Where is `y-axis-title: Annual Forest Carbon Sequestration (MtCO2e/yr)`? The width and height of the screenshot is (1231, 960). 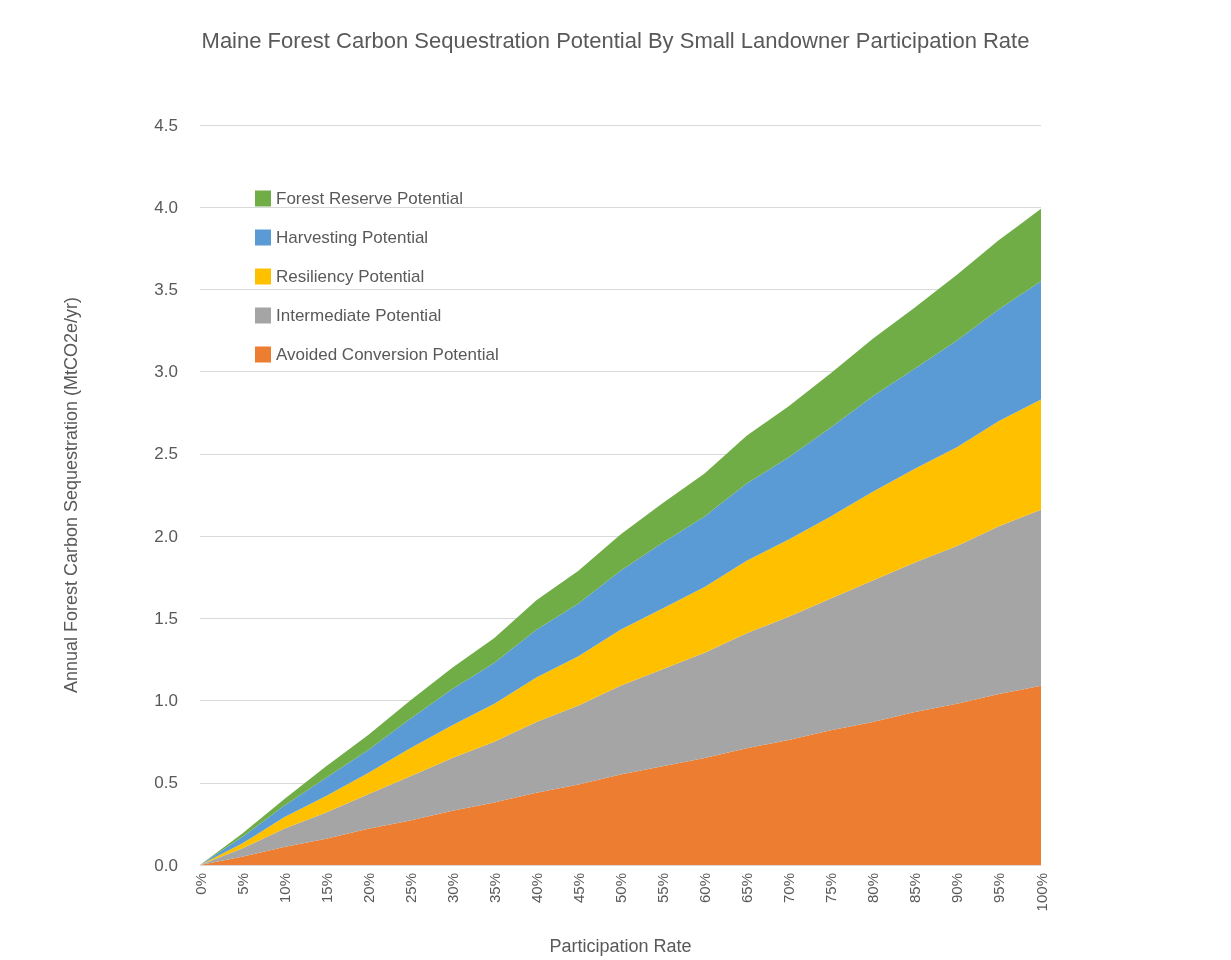
y-axis-title: Annual Forest Carbon Sequestration (MtCO2e/yr) is located at coordinates (71, 495).